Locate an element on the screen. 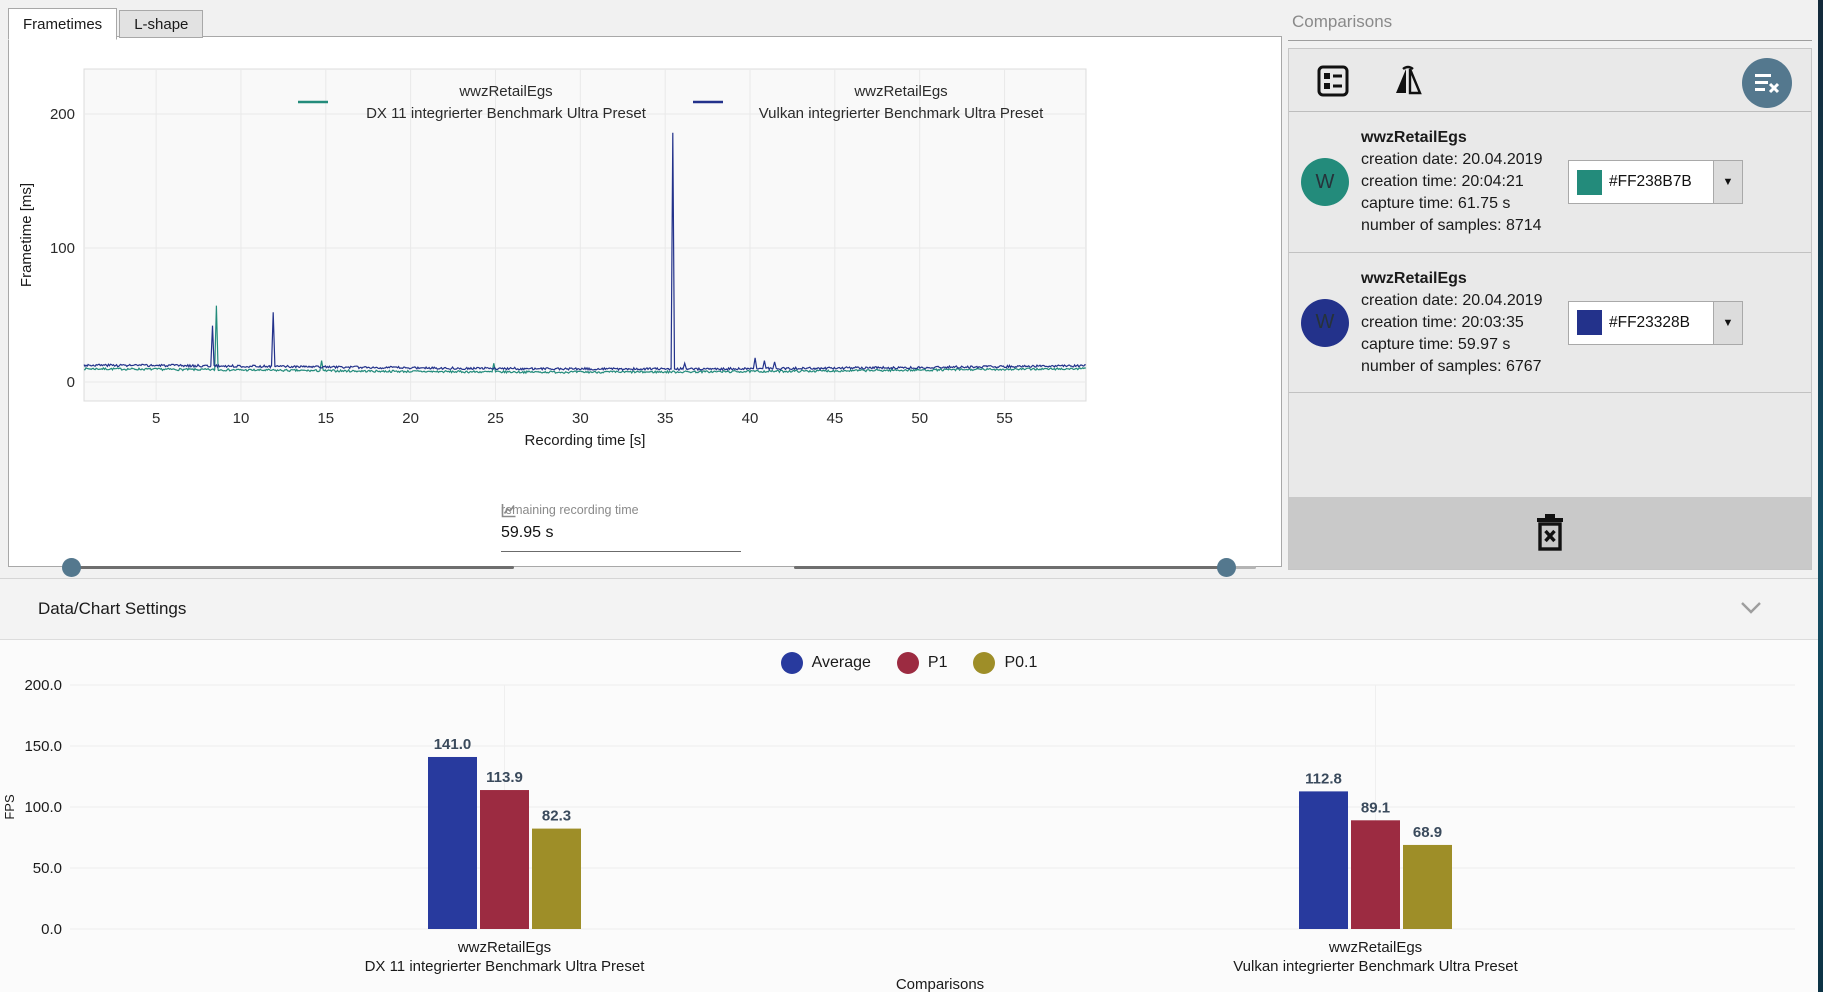 The image size is (1823, 992). record-start-slider-thumb is located at coordinates (71, 567).